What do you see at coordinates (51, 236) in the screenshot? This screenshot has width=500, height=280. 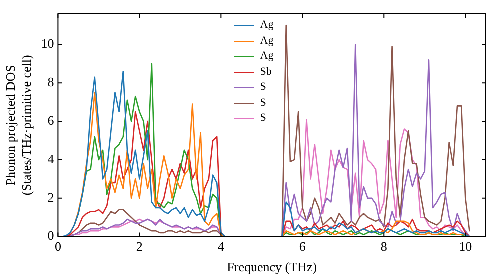 I see `y-tick-label: 0` at bounding box center [51, 236].